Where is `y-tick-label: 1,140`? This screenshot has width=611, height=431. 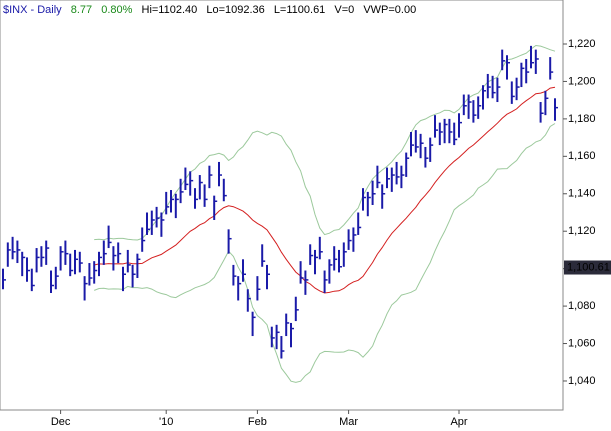
y-tick-label: 1,140 is located at coordinates (582, 194).